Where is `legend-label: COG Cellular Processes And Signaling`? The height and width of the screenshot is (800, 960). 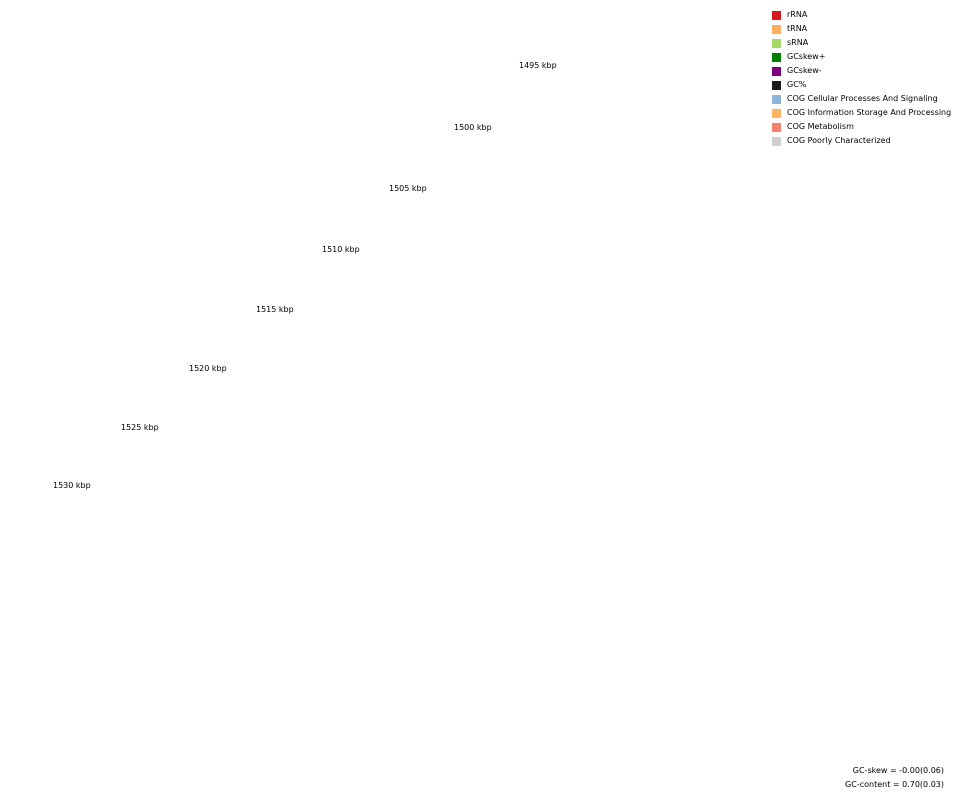 legend-label: COG Cellular Processes And Signaling is located at coordinates (862, 98).